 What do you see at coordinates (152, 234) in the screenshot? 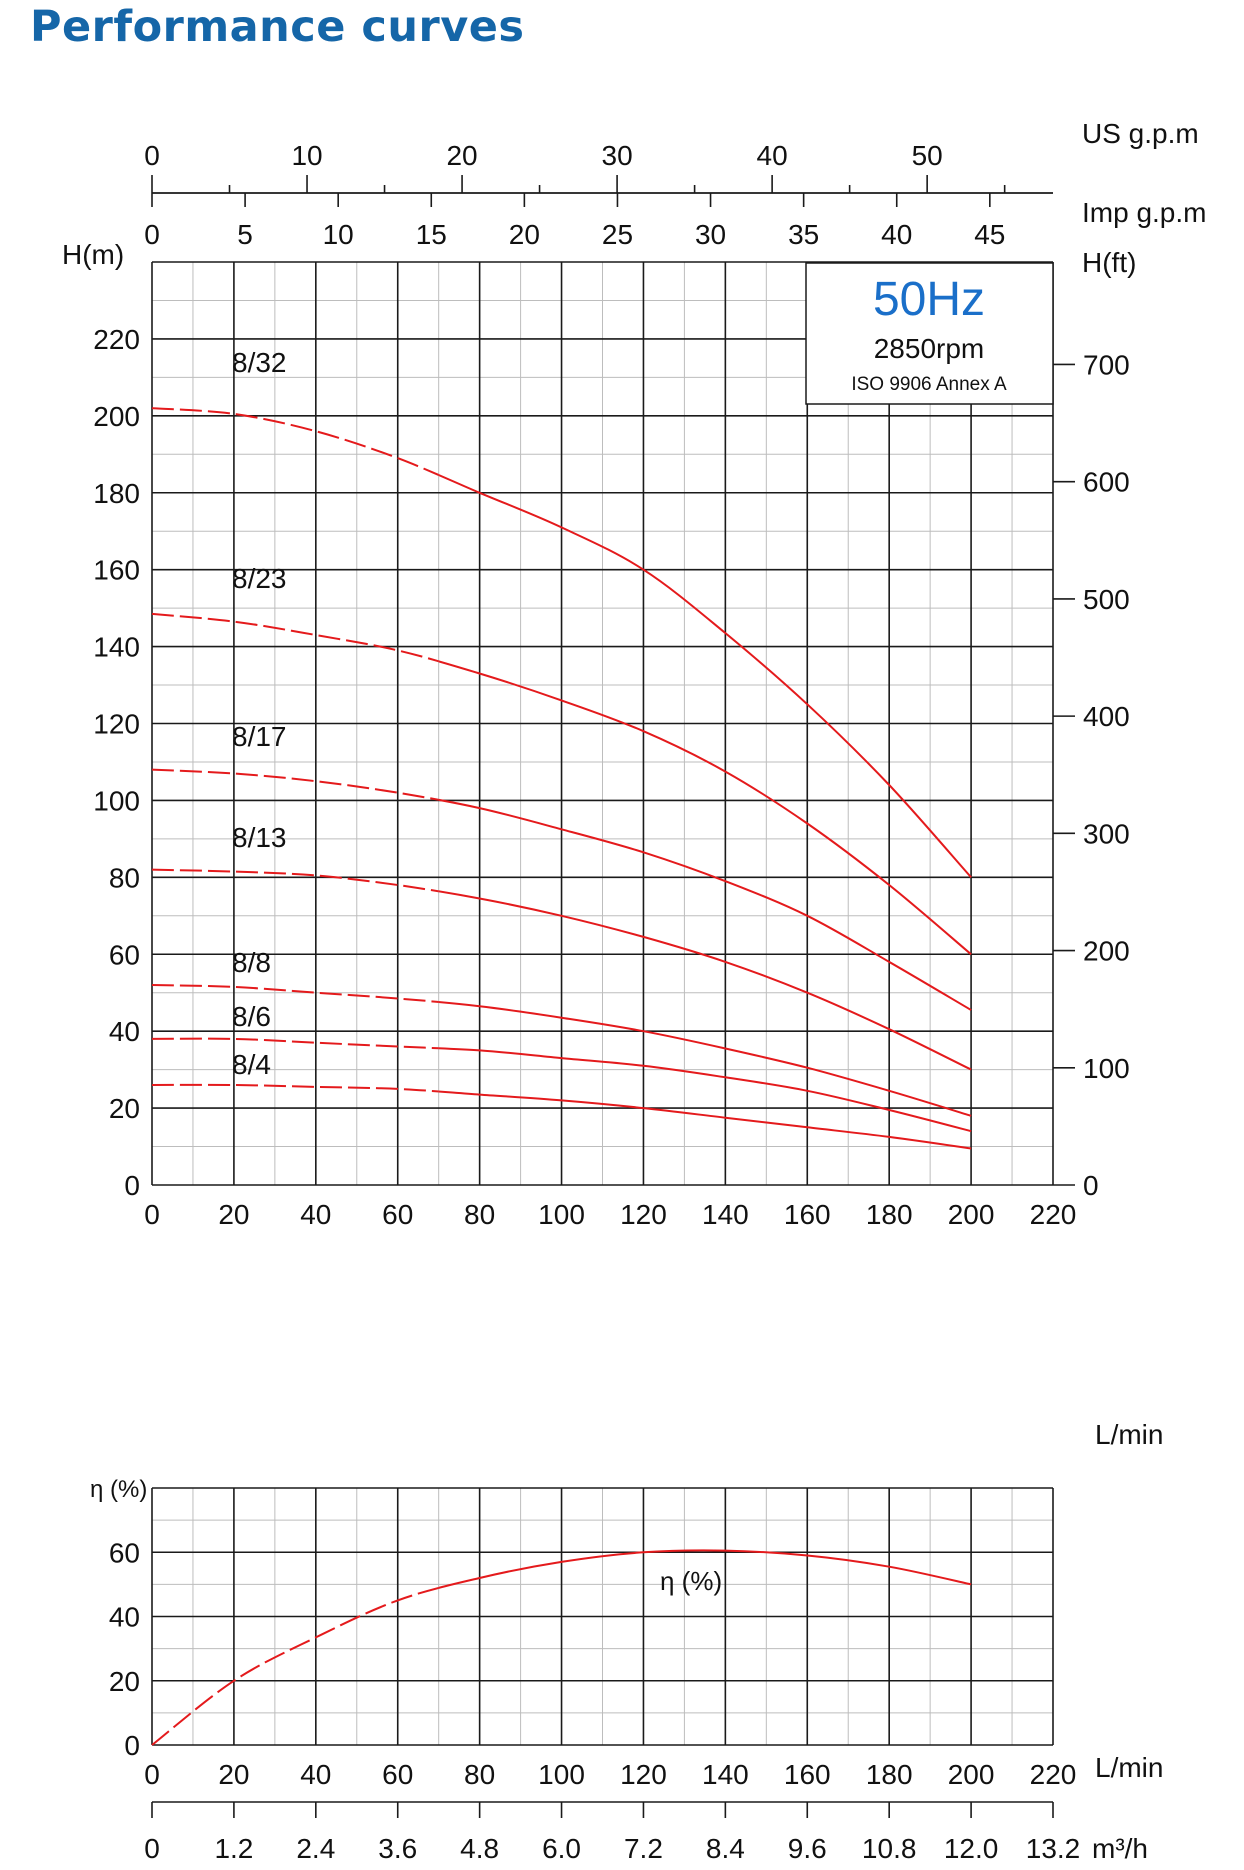
I see `imp-gpm-tick-label: 0` at bounding box center [152, 234].